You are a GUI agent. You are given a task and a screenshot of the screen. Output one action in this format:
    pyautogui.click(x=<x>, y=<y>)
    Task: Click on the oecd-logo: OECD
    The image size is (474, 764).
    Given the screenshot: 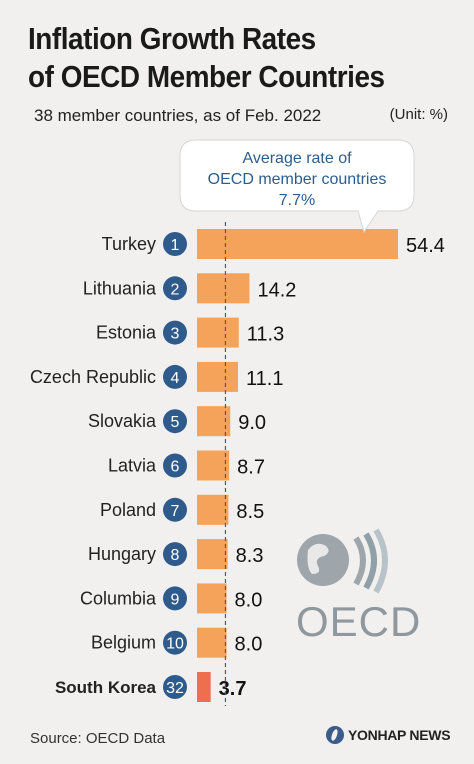 What is the action you would take?
    pyautogui.click(x=358, y=586)
    